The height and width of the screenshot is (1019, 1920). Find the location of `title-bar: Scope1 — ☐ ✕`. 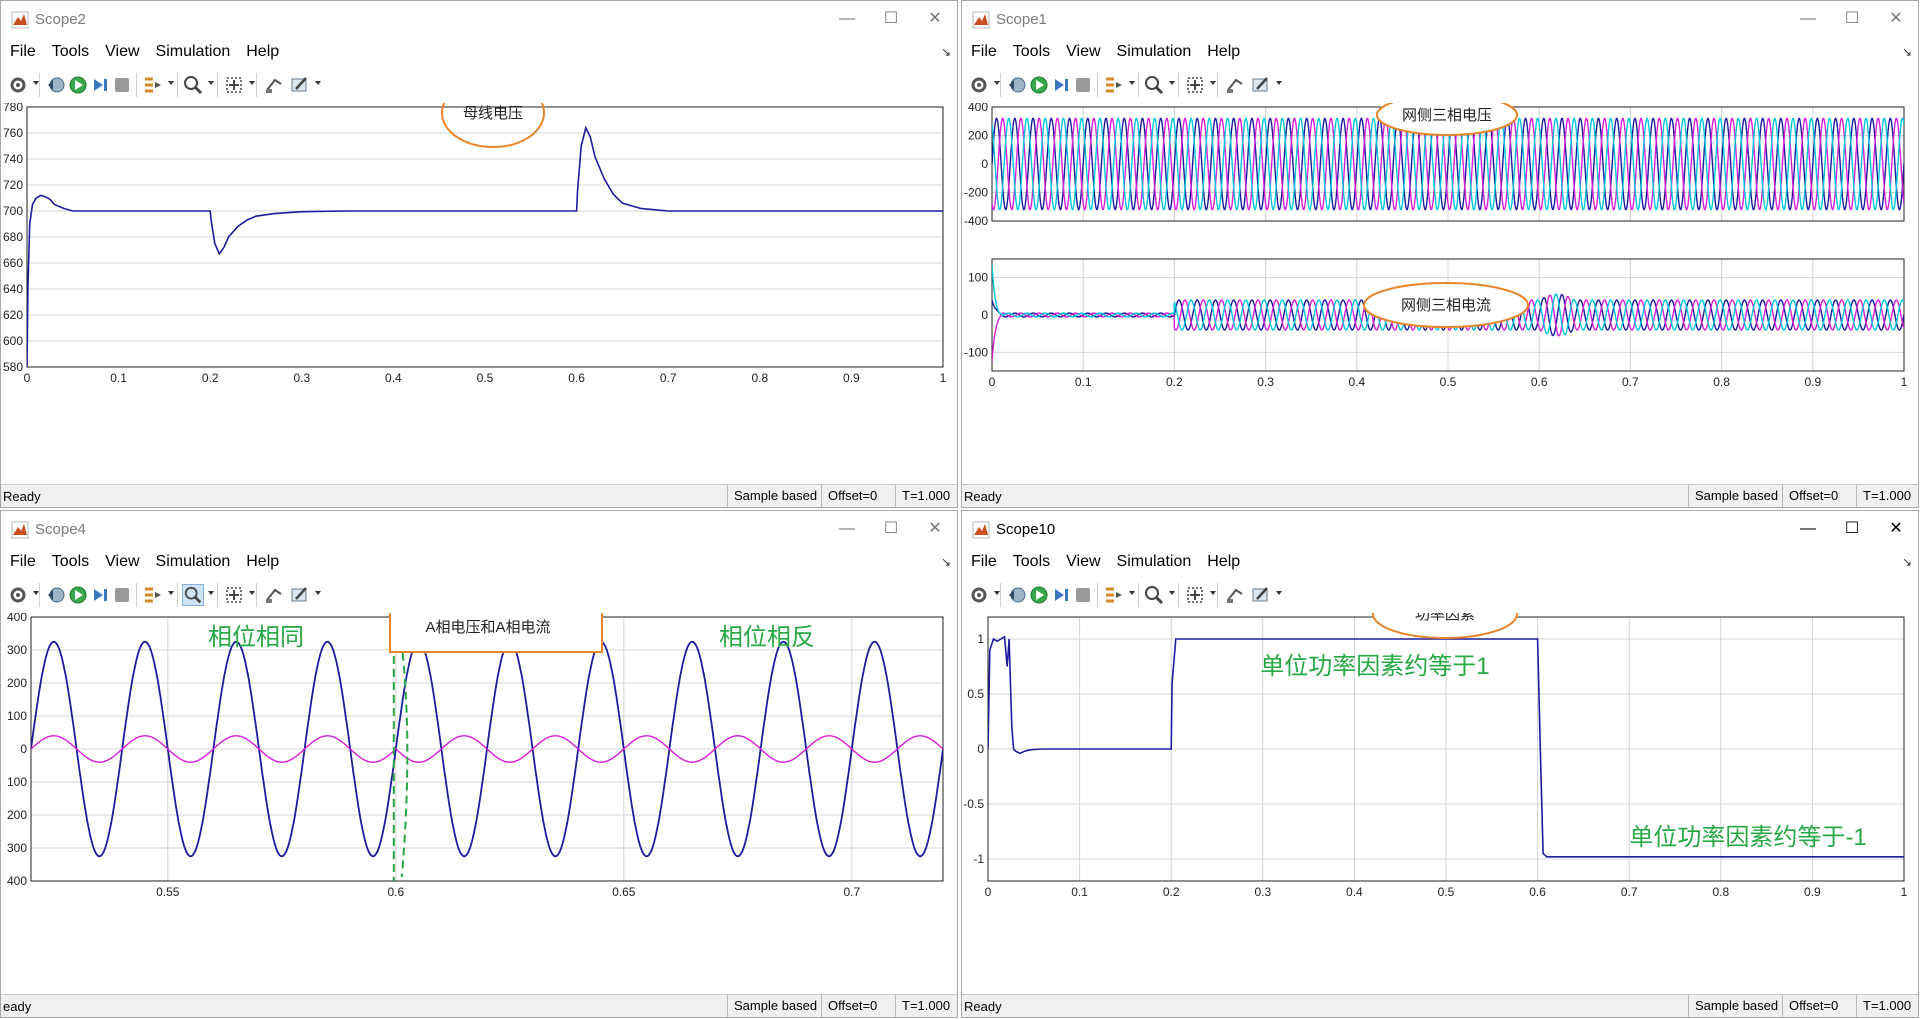

title-bar: Scope1 — ☐ ✕ is located at coordinates (1440, 19).